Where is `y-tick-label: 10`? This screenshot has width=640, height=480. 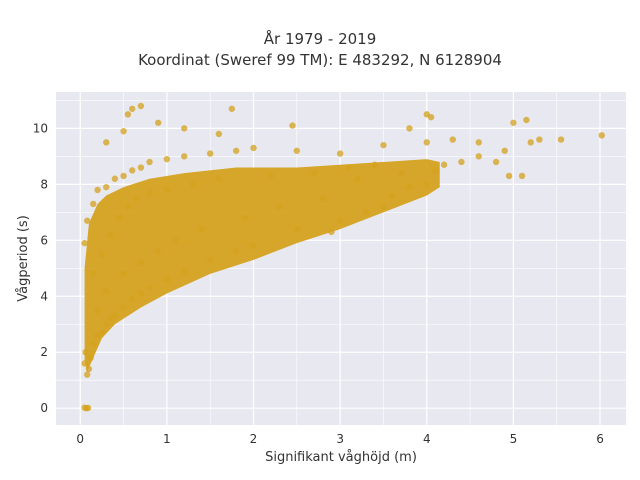
y-tick-label: 10 is located at coordinates (40, 128).